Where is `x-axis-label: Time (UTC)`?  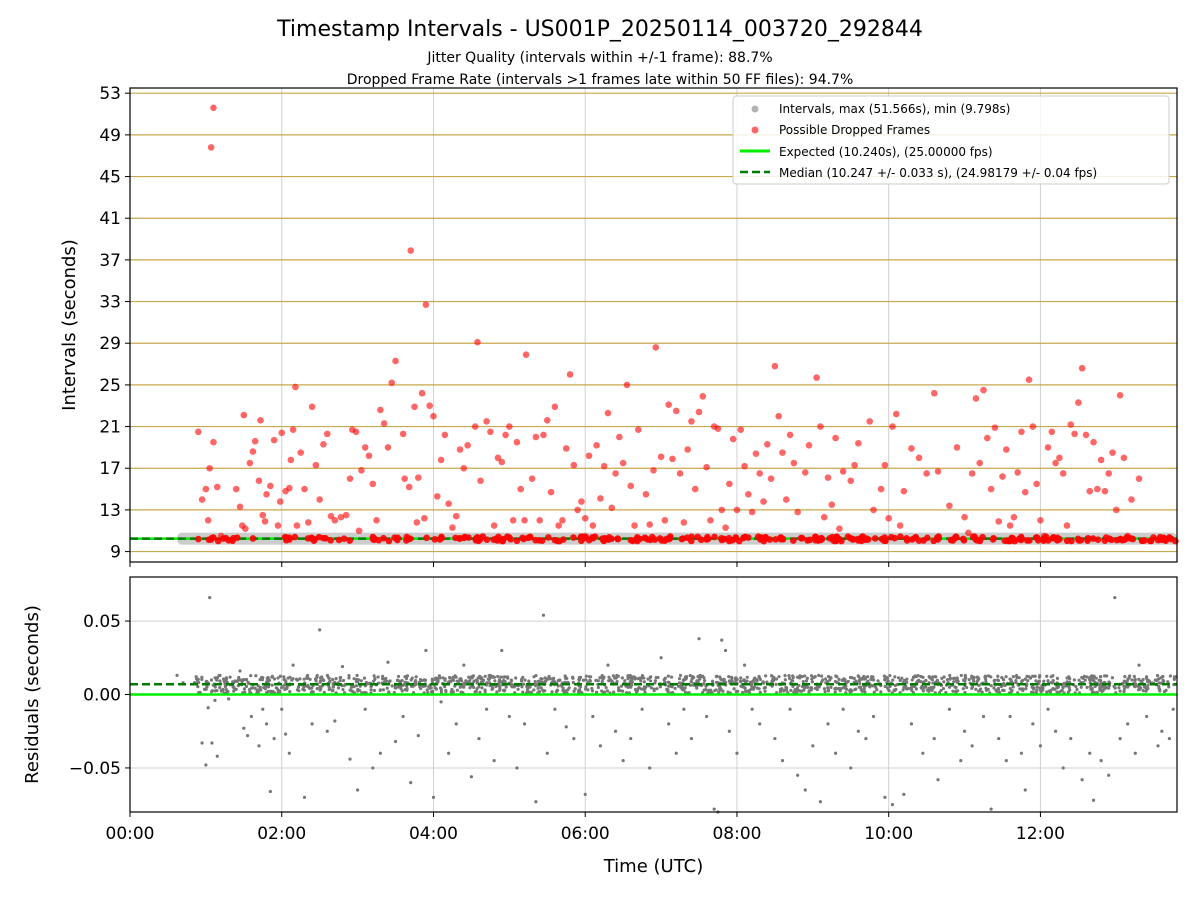
x-axis-label: Time (UTC) is located at coordinates (653, 866).